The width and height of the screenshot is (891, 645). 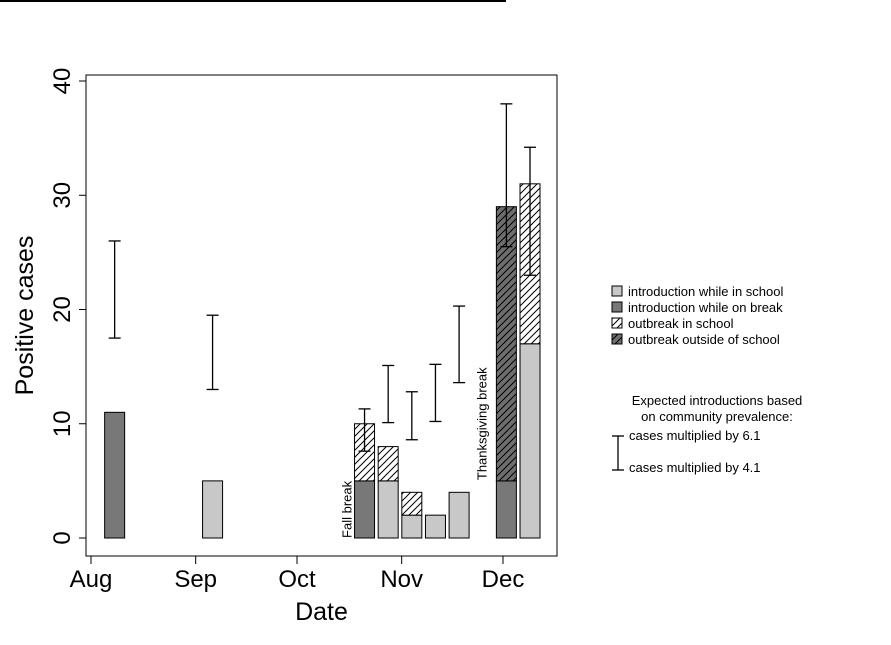 I want to click on y-tick-label: 0, so click(x=62, y=537).